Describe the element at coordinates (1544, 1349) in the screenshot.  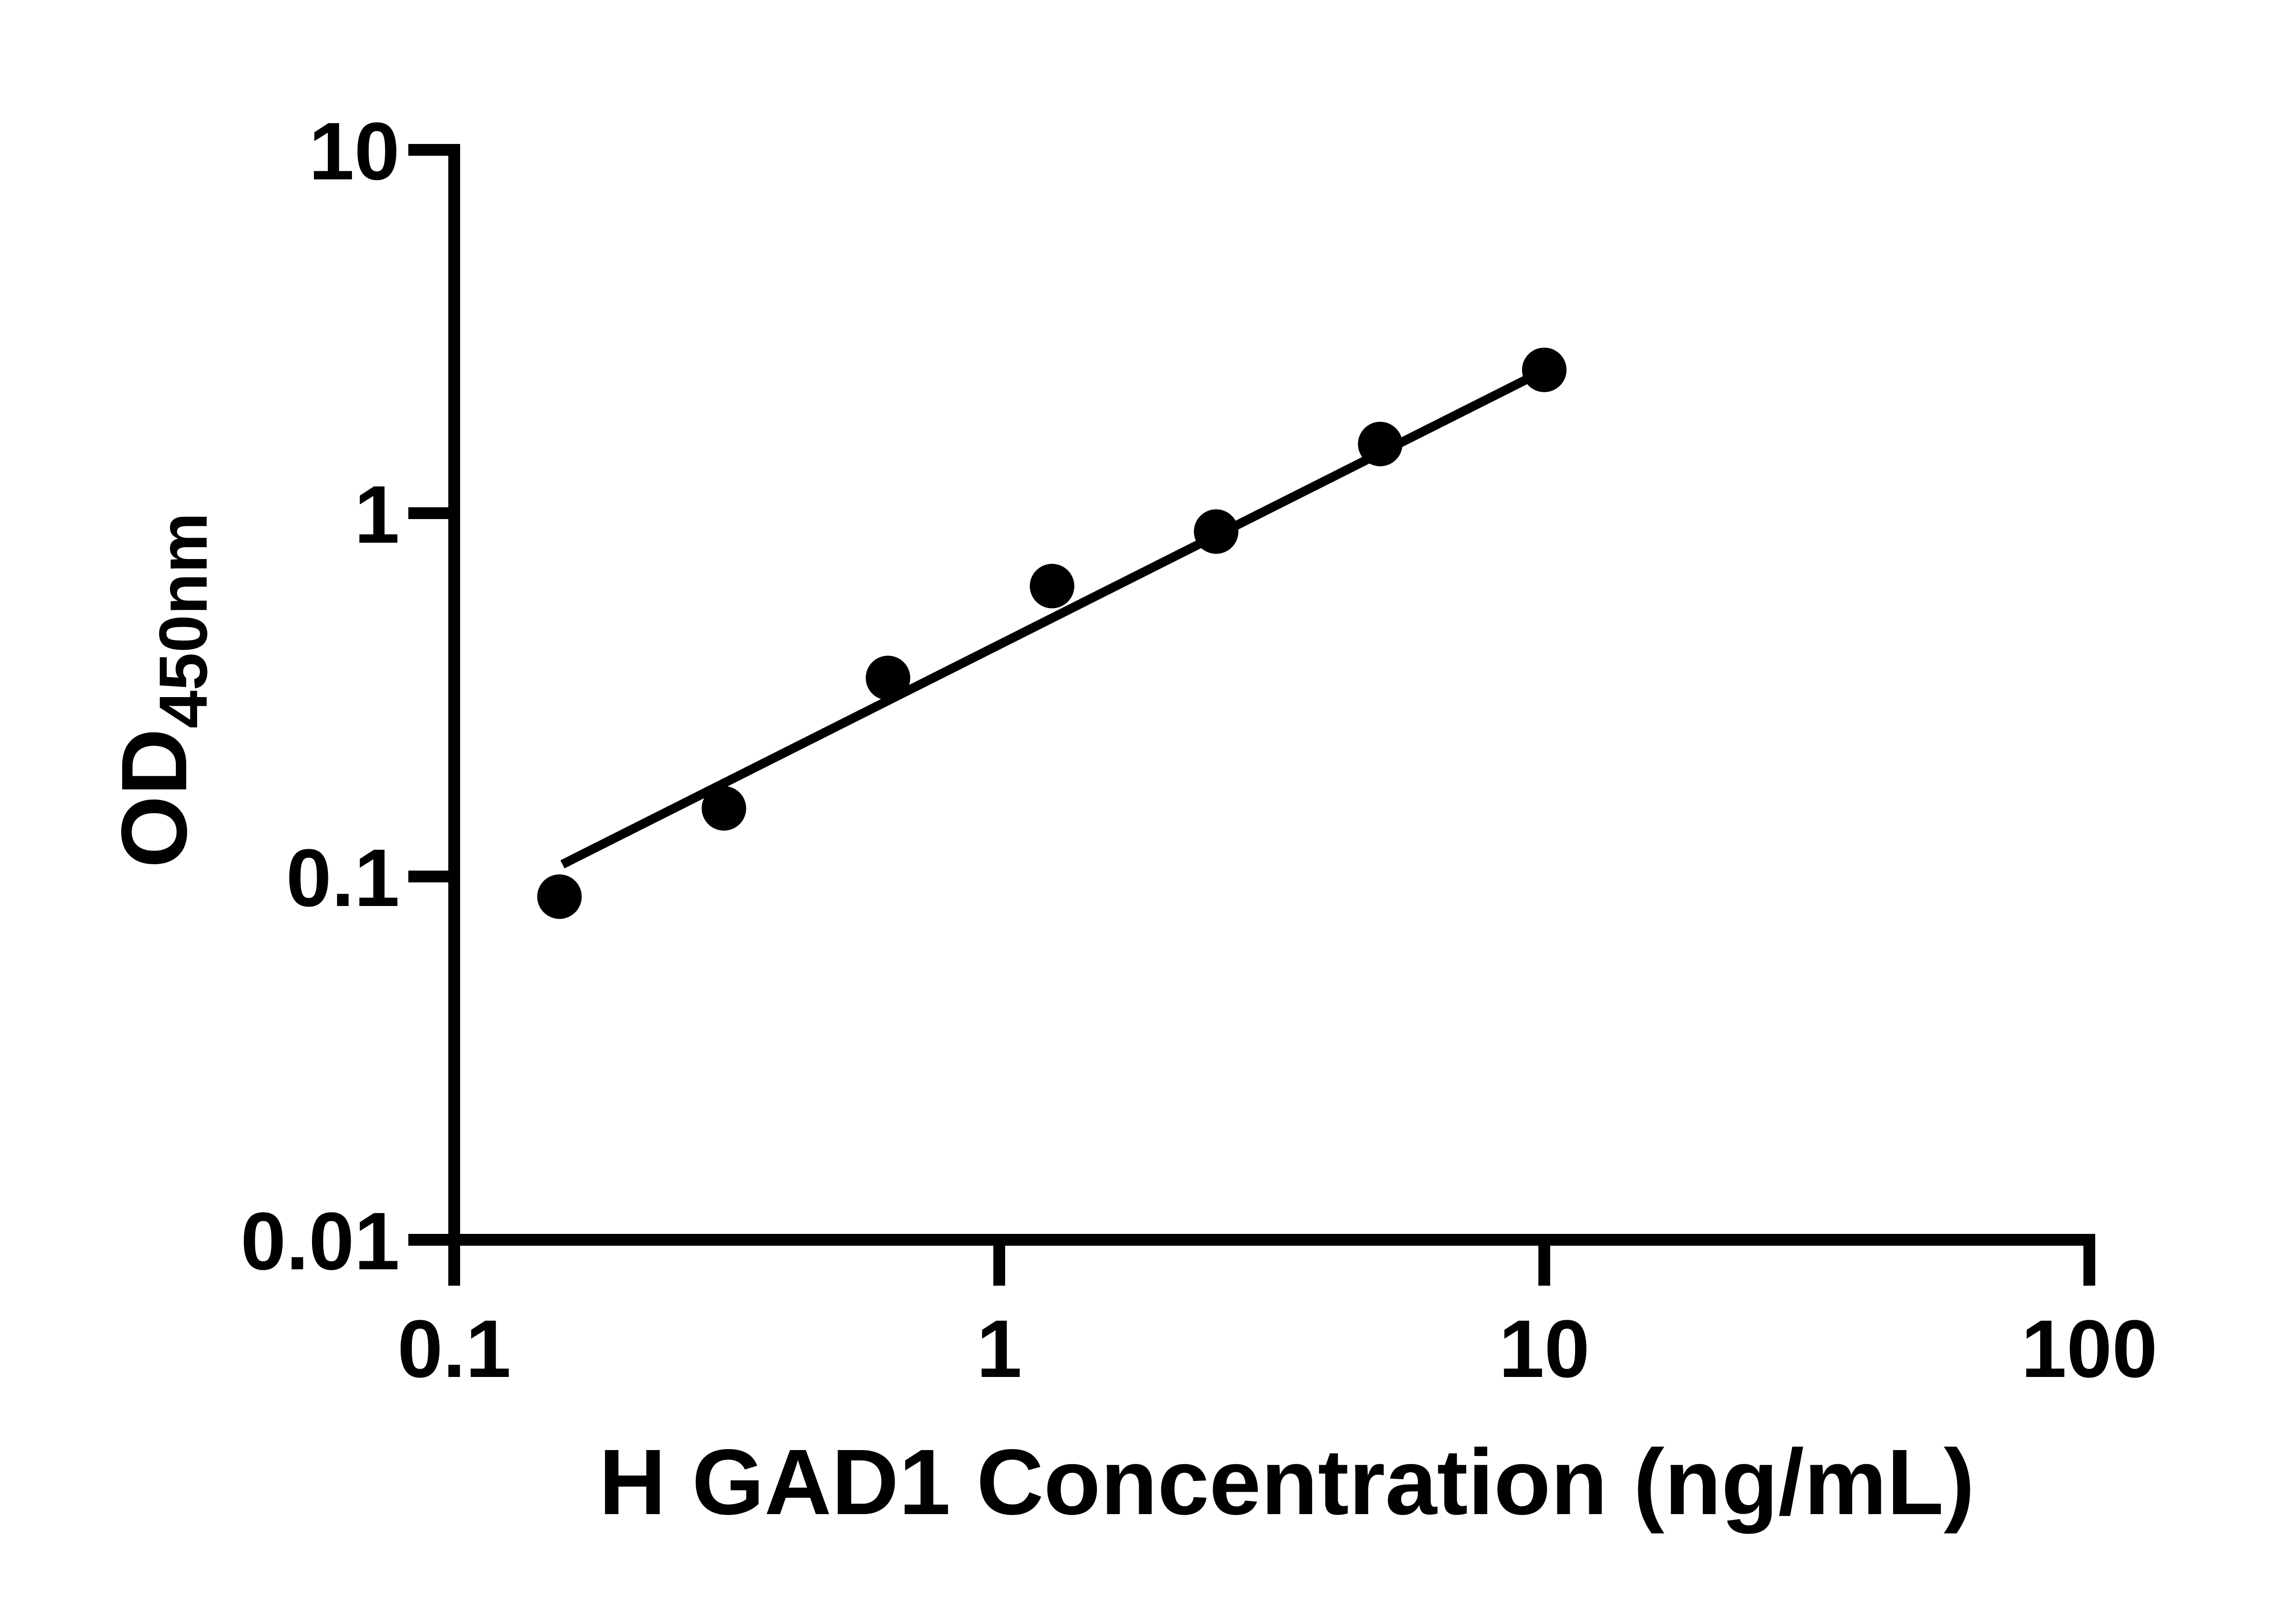
I see `x-tick-label: 10` at that location.